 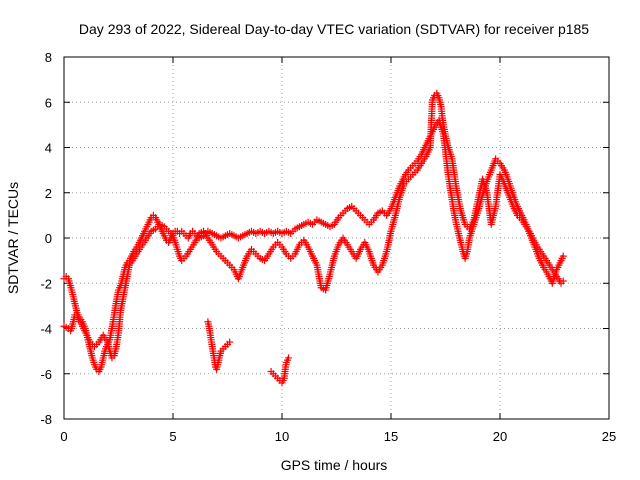 What do you see at coordinates (391, 436) in the screenshot?
I see `x-tick-label: 15` at bounding box center [391, 436].